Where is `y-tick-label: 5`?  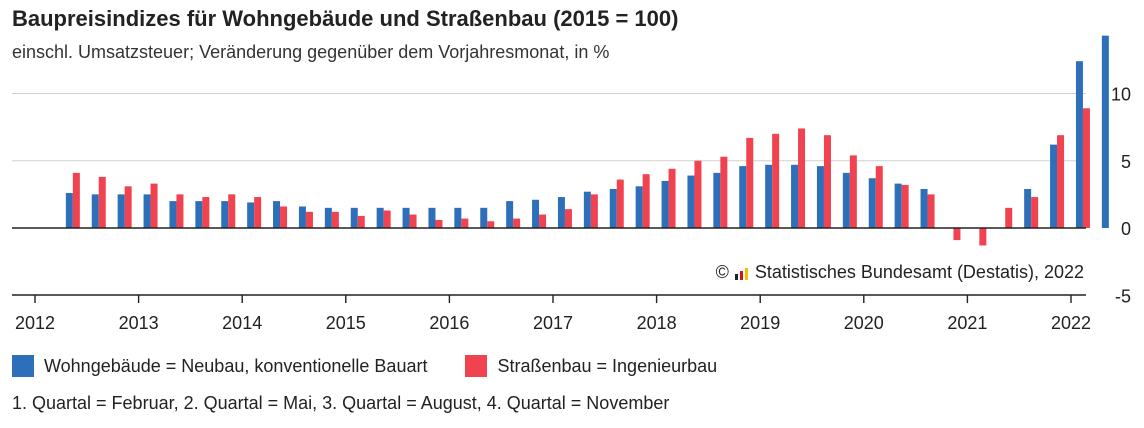
y-tick-label: 5 is located at coordinates (1126, 162).